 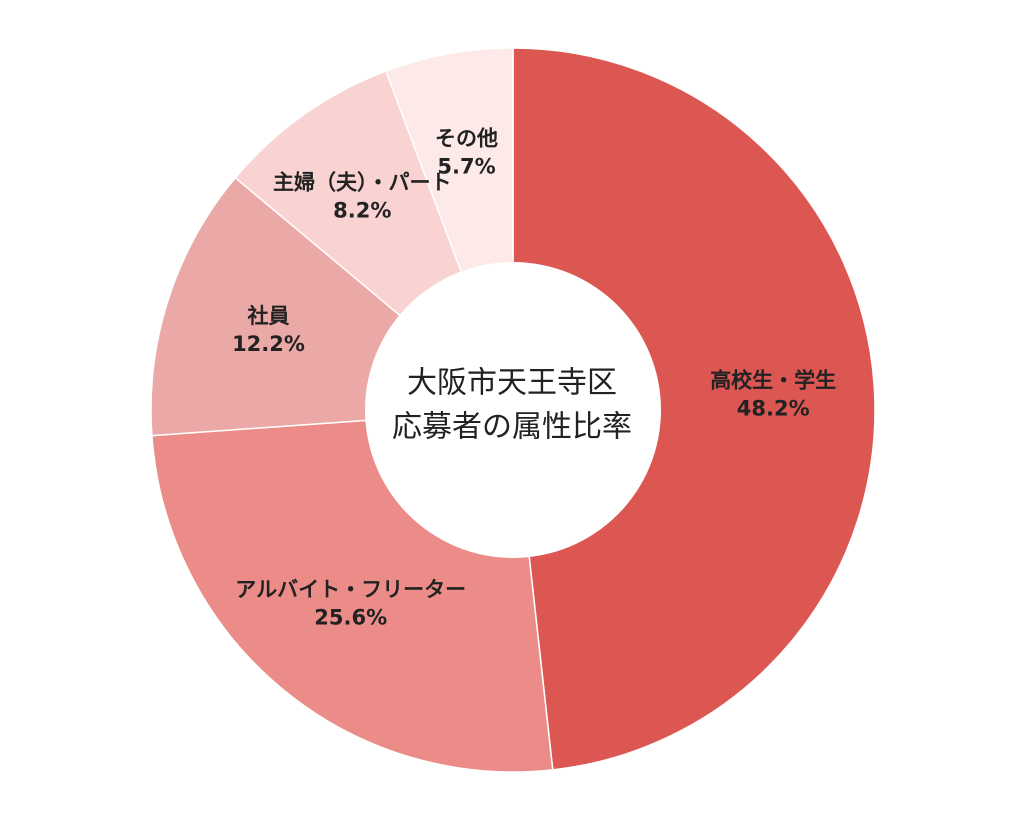 What do you see at coordinates (350, 618) in the screenshot?
I see `slice-value-1: 25.6%` at bounding box center [350, 618].